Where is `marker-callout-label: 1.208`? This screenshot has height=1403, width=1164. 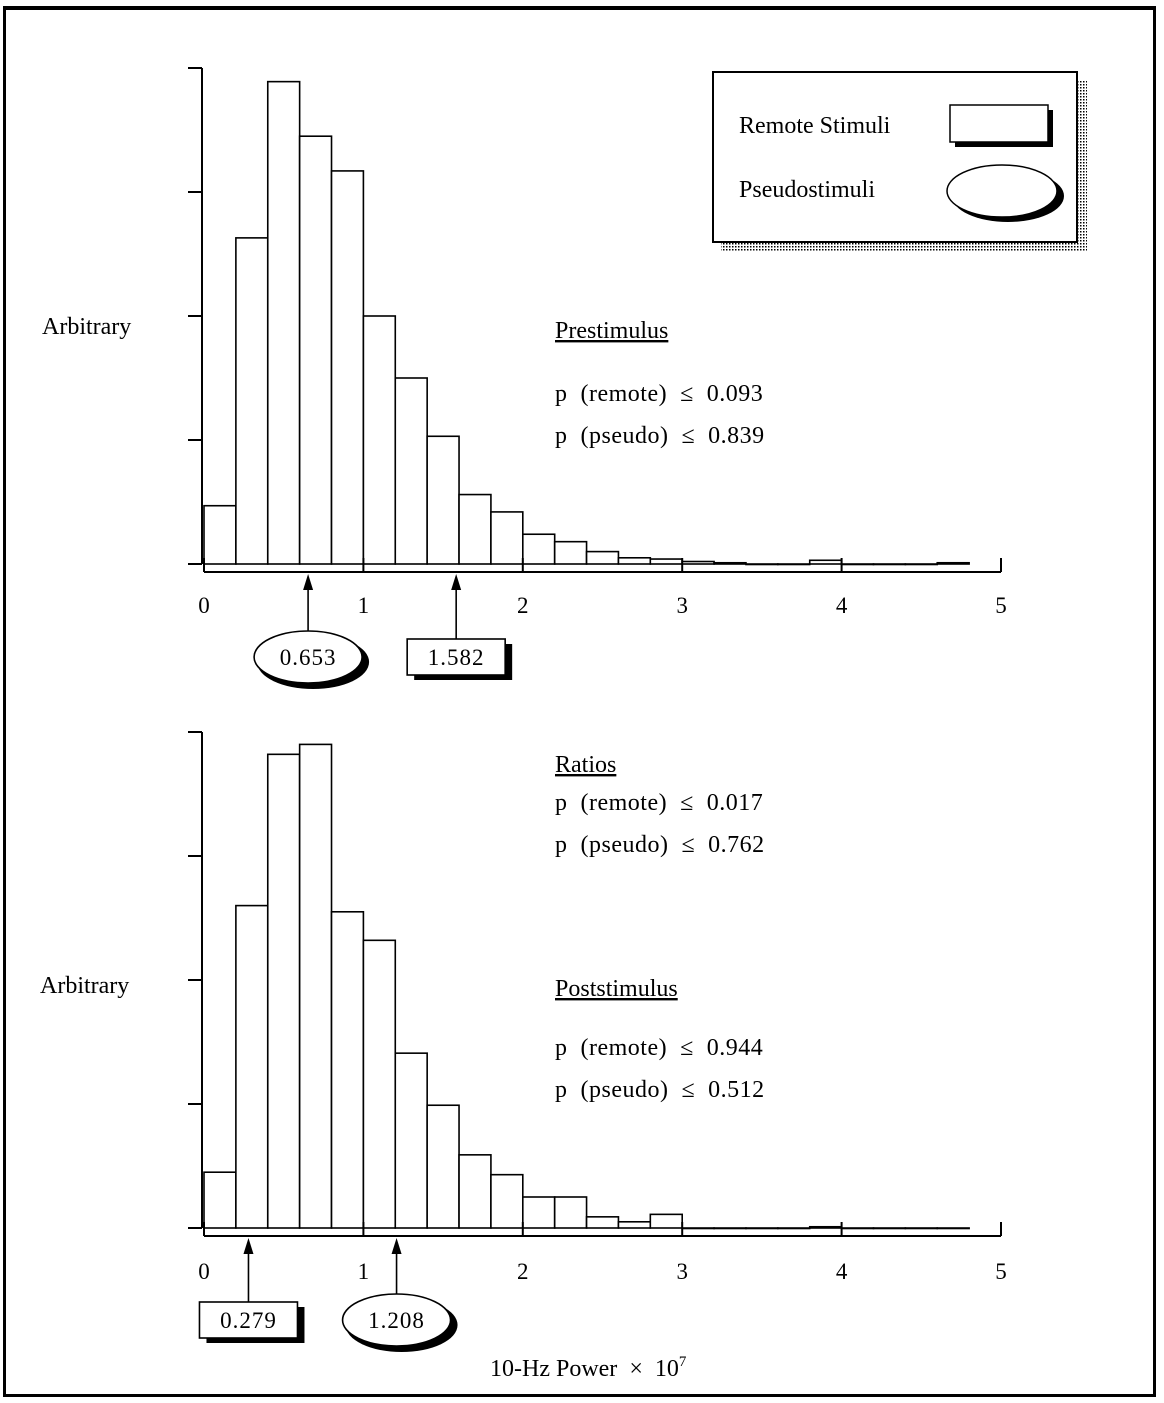 marker-callout-label: 1.208 is located at coordinates (396, 1320).